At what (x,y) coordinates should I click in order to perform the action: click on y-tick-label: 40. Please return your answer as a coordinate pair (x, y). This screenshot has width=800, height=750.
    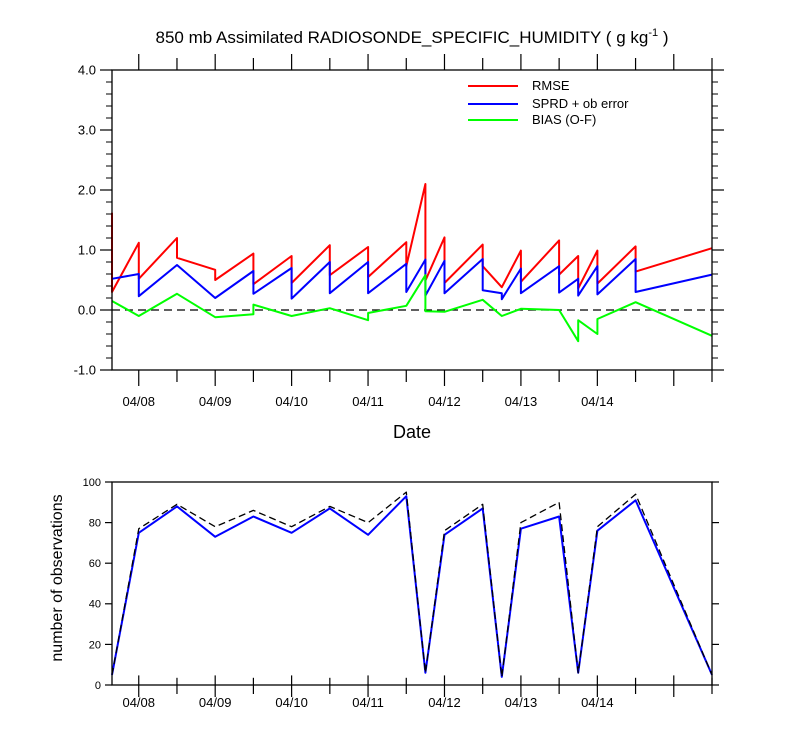
    Looking at the image, I should click on (95, 605).